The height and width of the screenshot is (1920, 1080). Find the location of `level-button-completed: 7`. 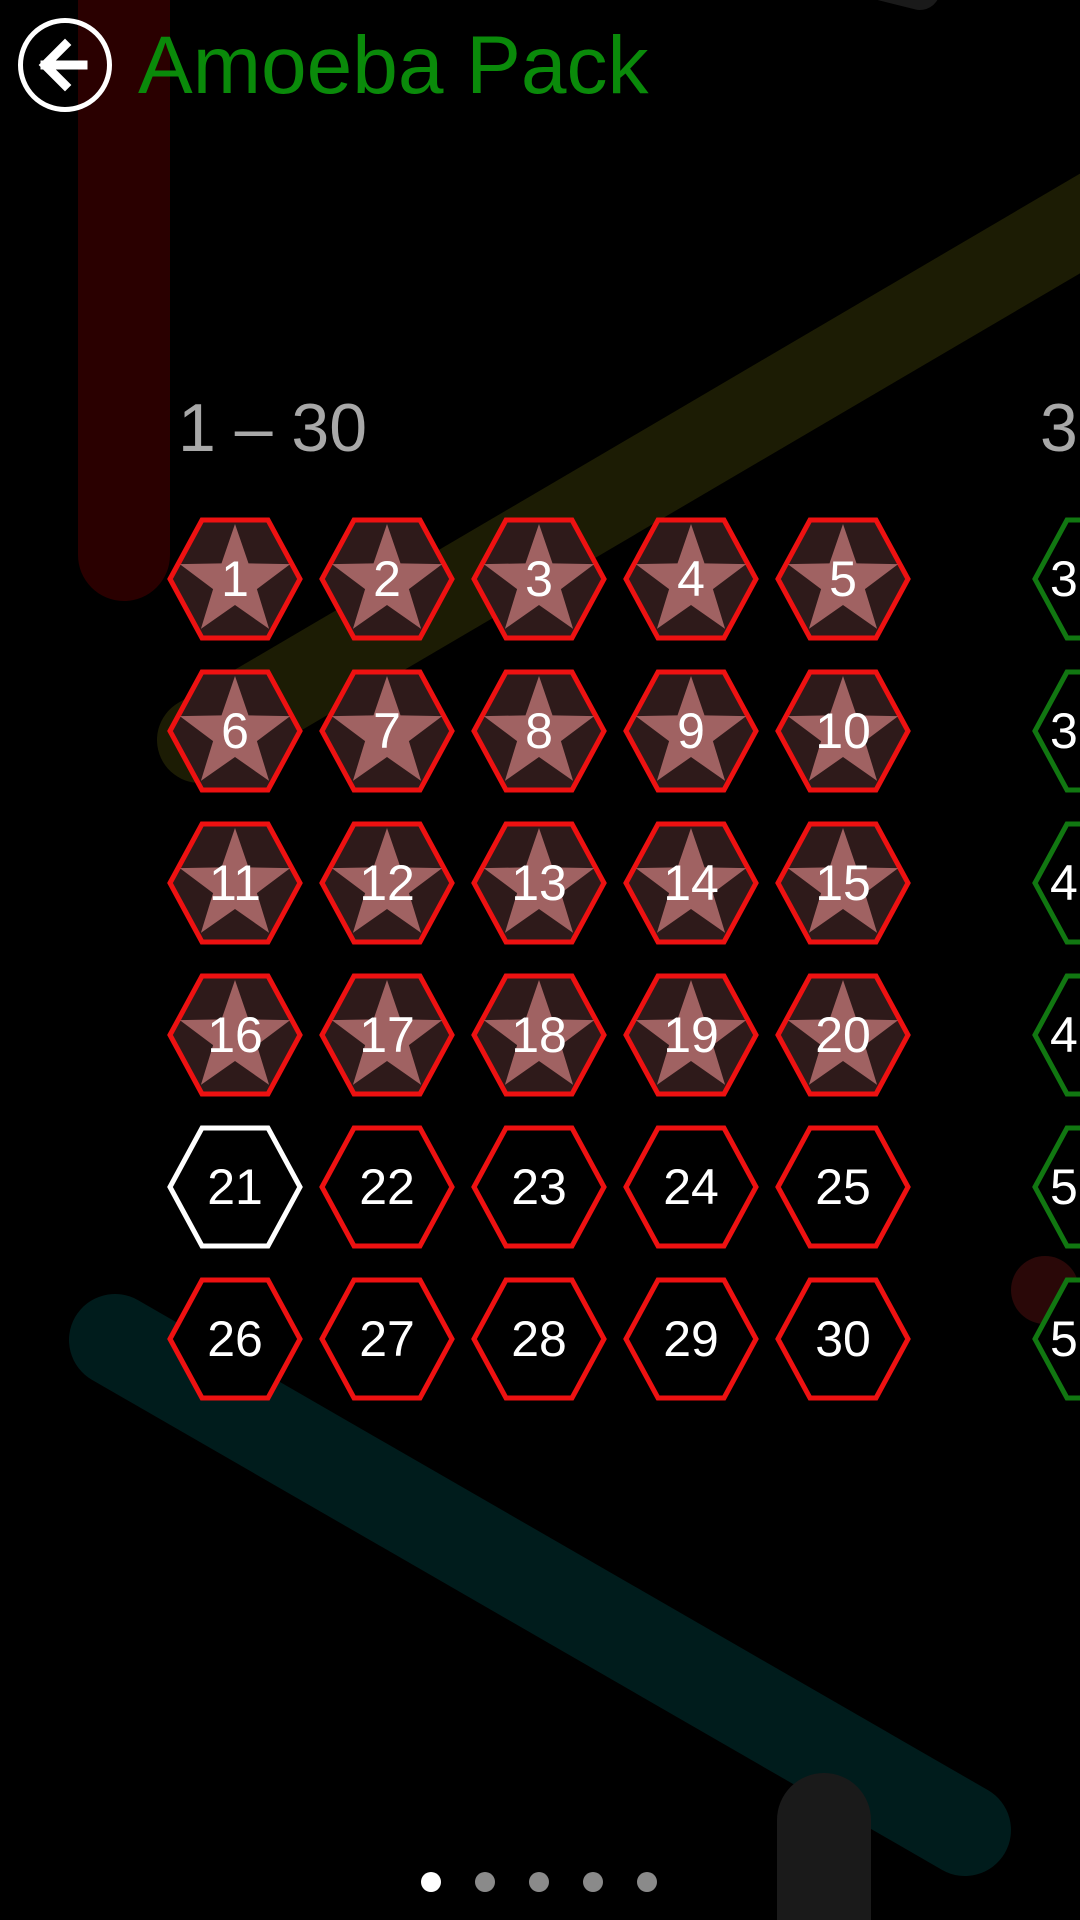

level-button-completed: 7 is located at coordinates (387, 731).